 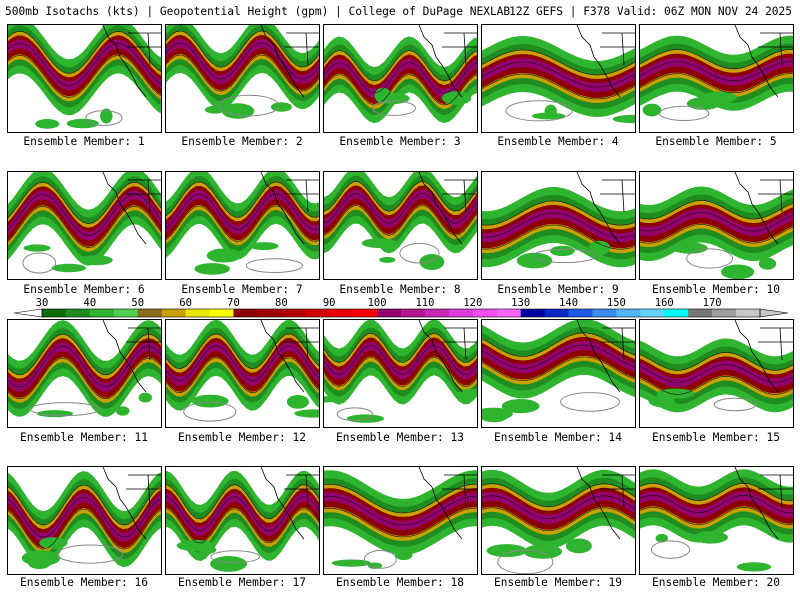 I want to click on ensemble-member-caption: Ensemble Member: 5, so click(x=716, y=141).